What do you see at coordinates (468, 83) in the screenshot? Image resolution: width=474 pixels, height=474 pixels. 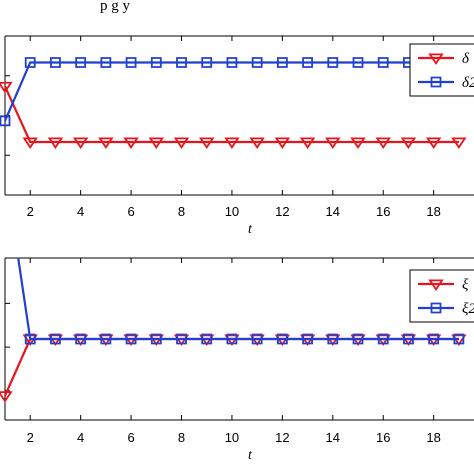 I see `legend-label: δ2` at bounding box center [468, 83].